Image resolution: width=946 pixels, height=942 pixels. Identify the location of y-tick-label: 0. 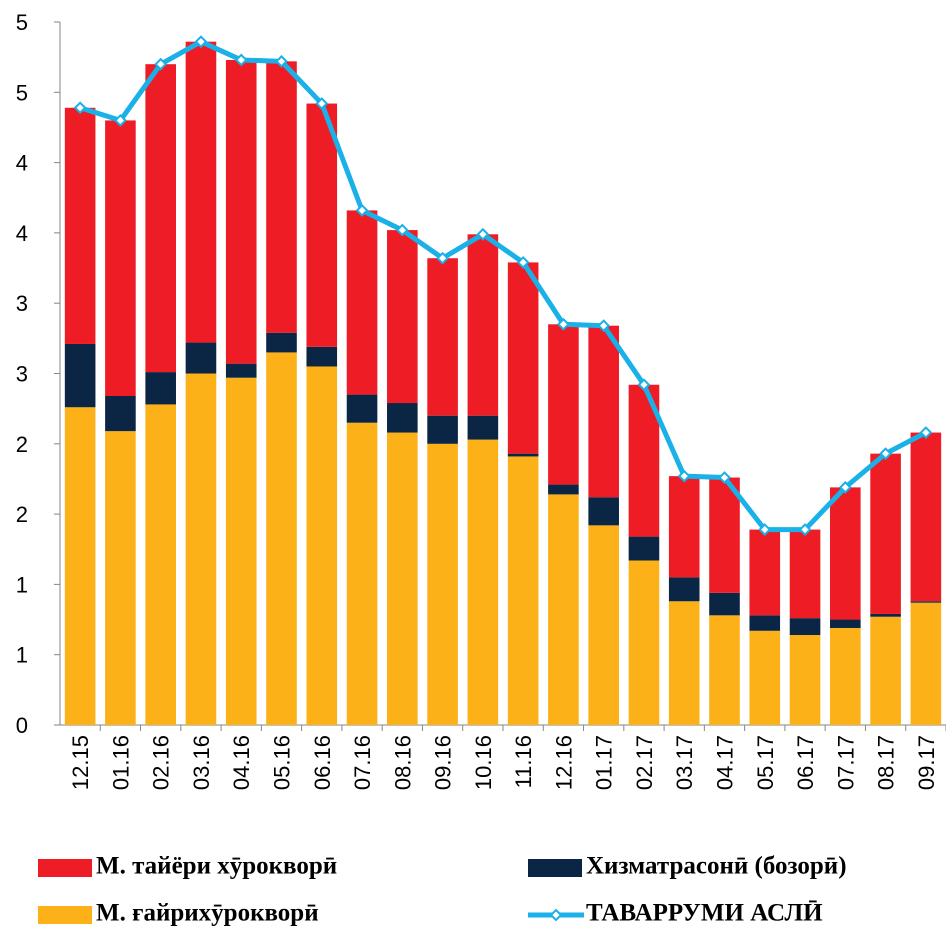
(22, 725).